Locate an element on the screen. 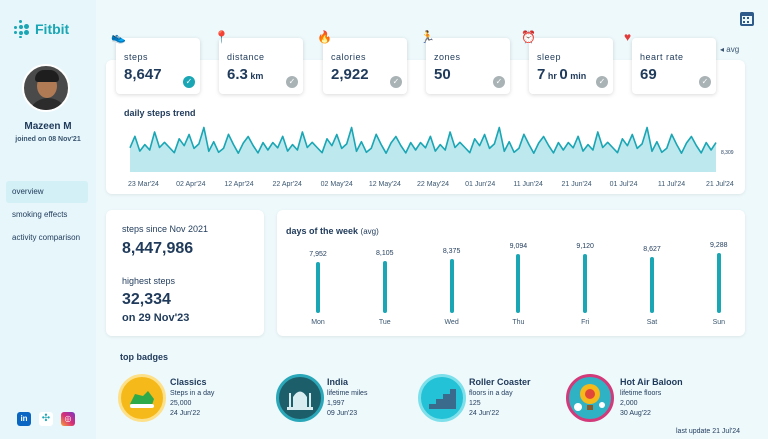  badge-count: 1,997 is located at coordinates (336, 403).